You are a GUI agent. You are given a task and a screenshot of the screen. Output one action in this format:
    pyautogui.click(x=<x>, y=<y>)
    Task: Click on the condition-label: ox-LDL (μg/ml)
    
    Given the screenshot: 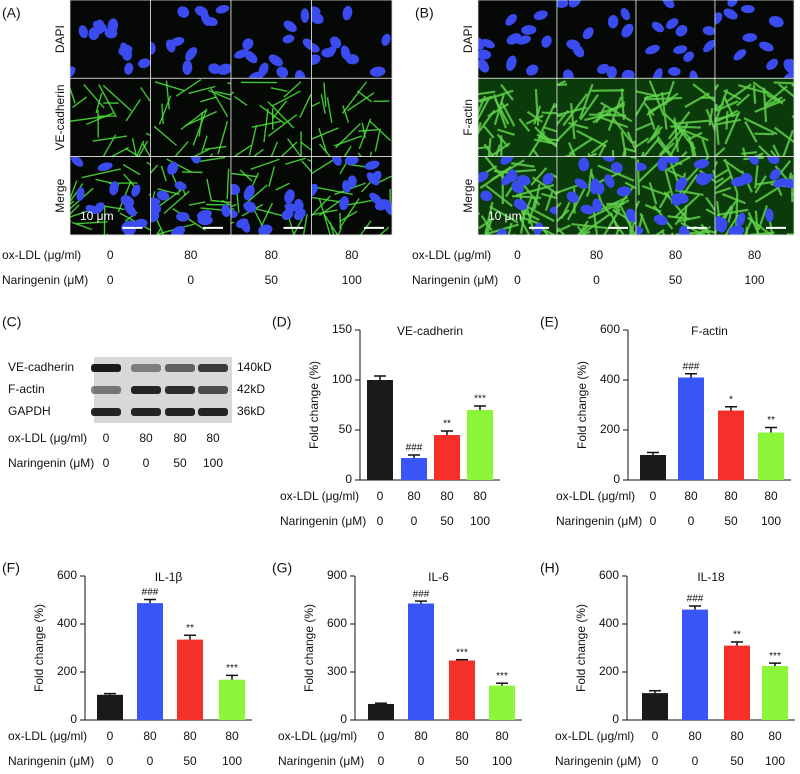 What is the action you would take?
    pyautogui.click(x=451, y=255)
    